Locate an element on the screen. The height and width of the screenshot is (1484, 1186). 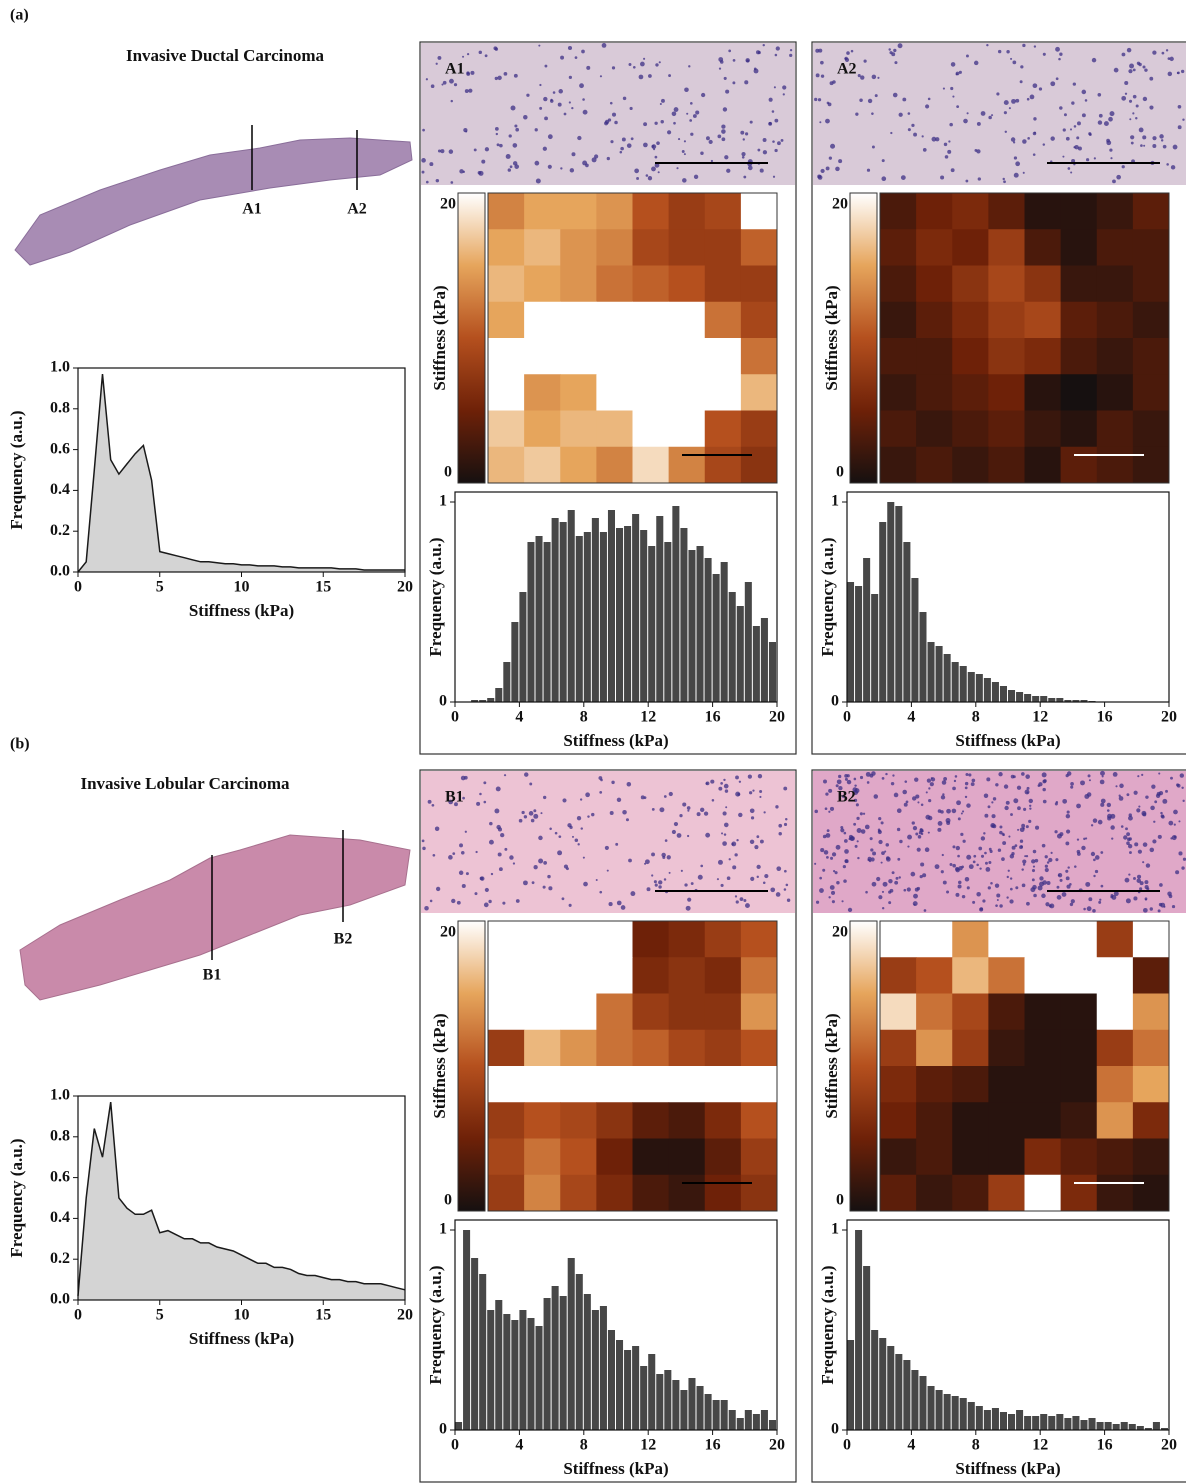
region-label: B1 is located at coordinates (212, 975).